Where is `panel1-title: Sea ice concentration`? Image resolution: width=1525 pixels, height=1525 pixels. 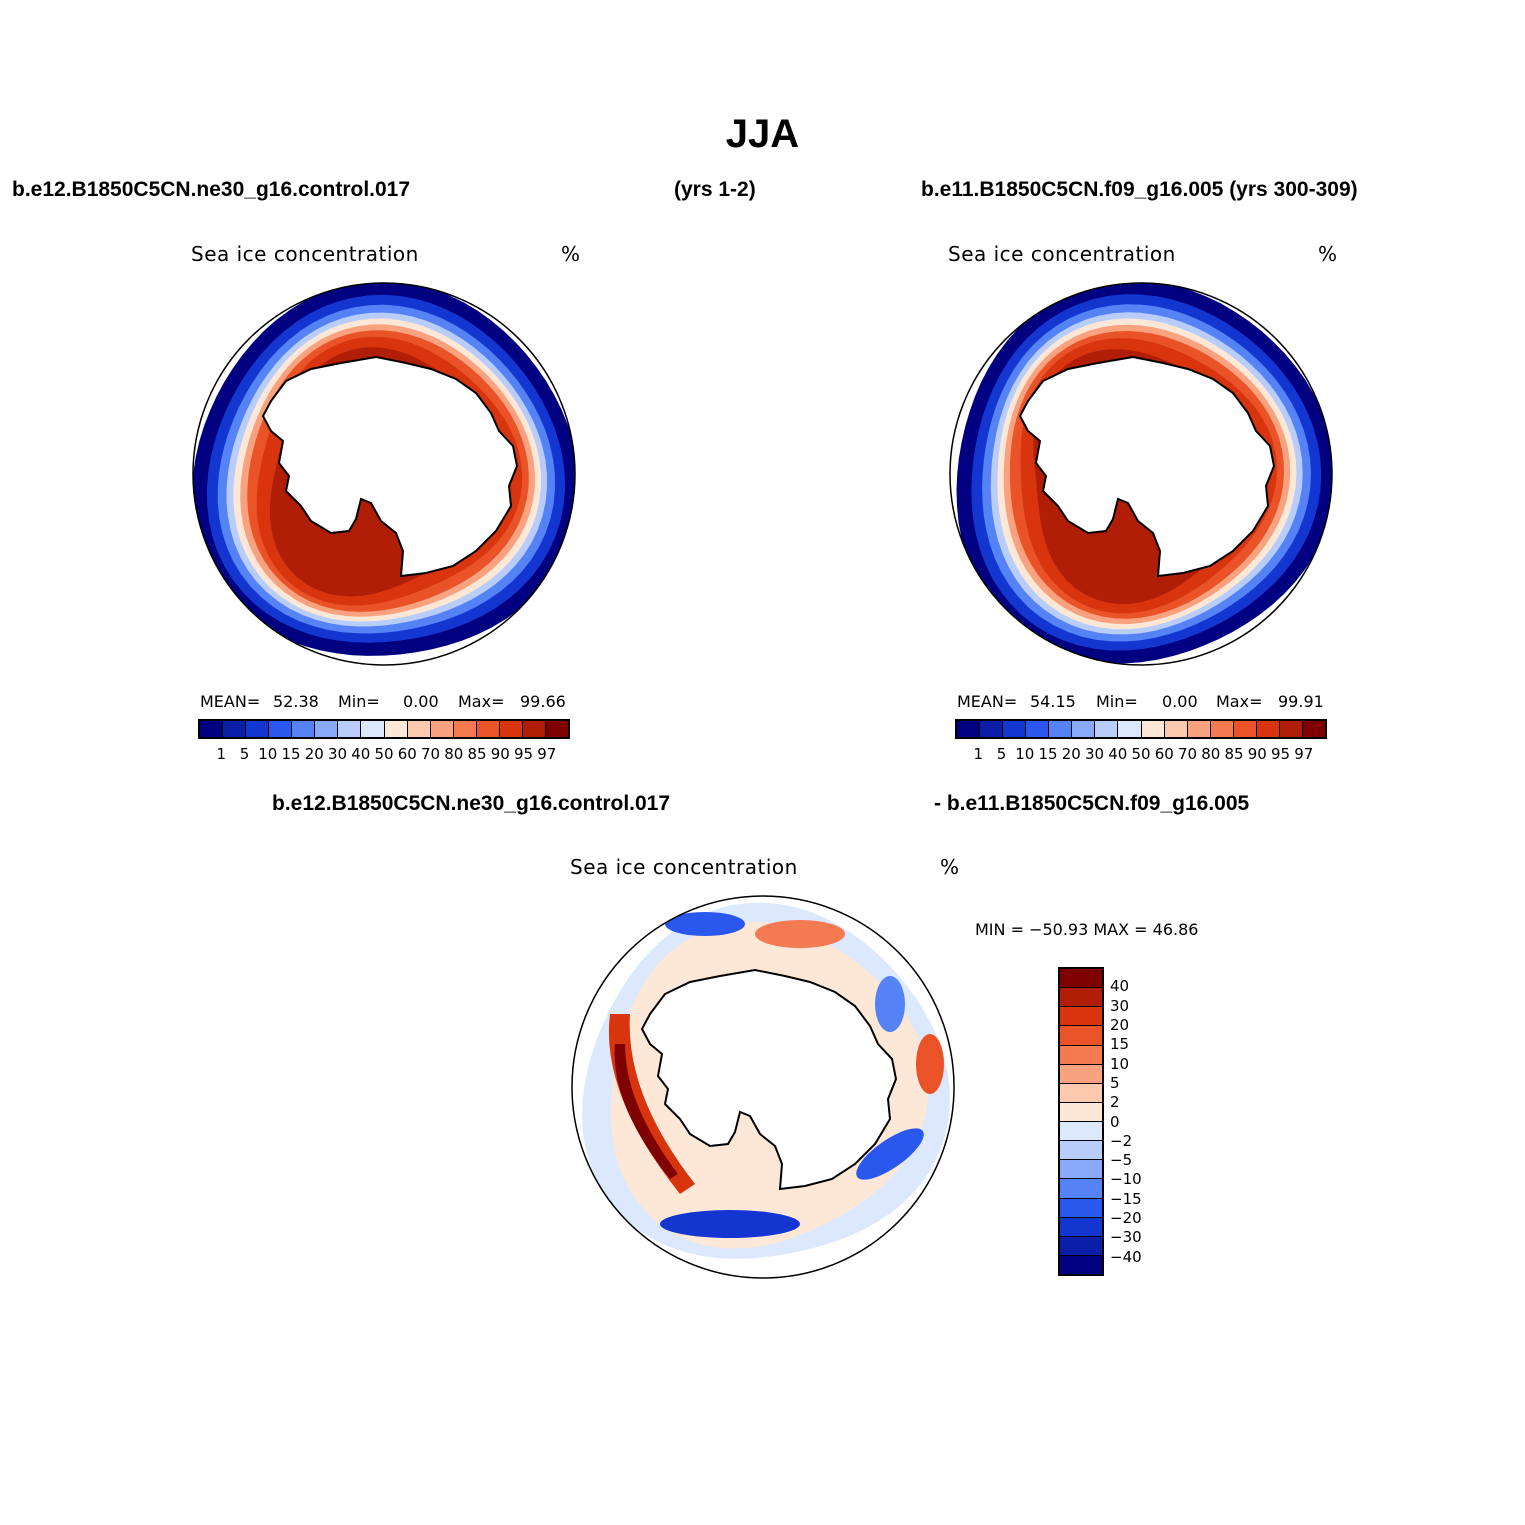
panel1-title: Sea ice concentration is located at coordinates (305, 254).